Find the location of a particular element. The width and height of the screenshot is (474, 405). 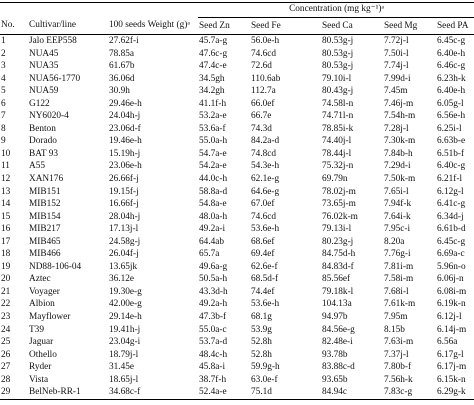

table-cell: 55.0a-c is located at coordinates (213, 329).